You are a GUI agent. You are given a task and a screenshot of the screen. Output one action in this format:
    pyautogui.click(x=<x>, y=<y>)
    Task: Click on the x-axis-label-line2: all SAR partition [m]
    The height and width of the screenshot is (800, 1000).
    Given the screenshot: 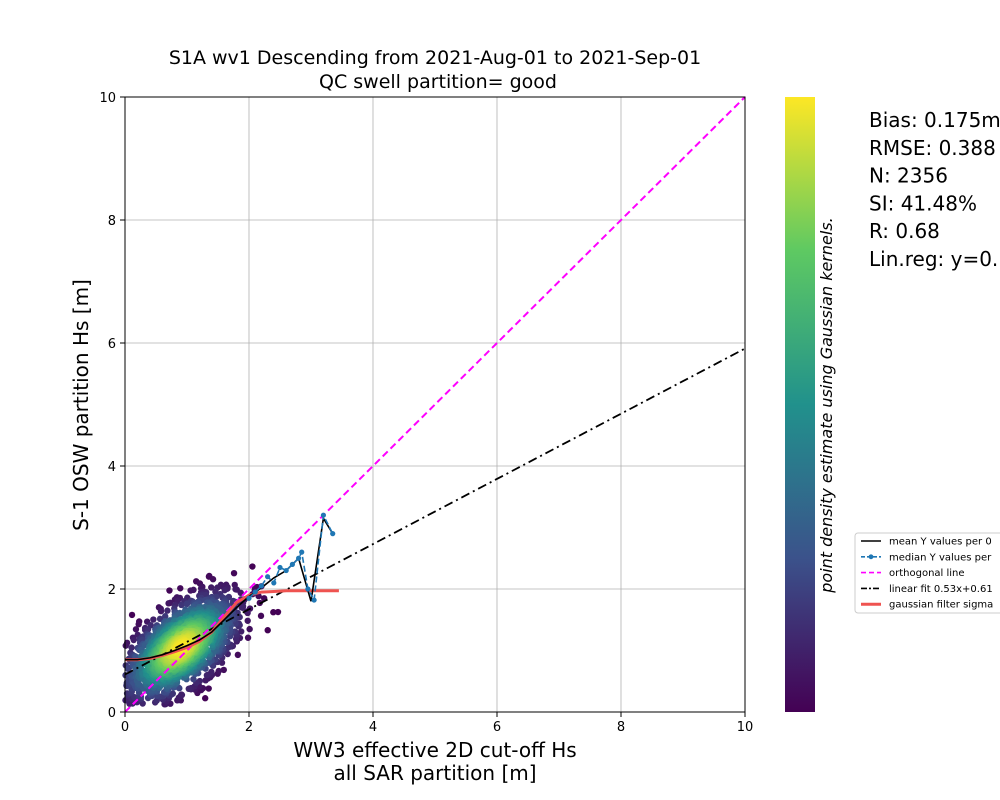 What is the action you would take?
    pyautogui.click(x=434, y=773)
    